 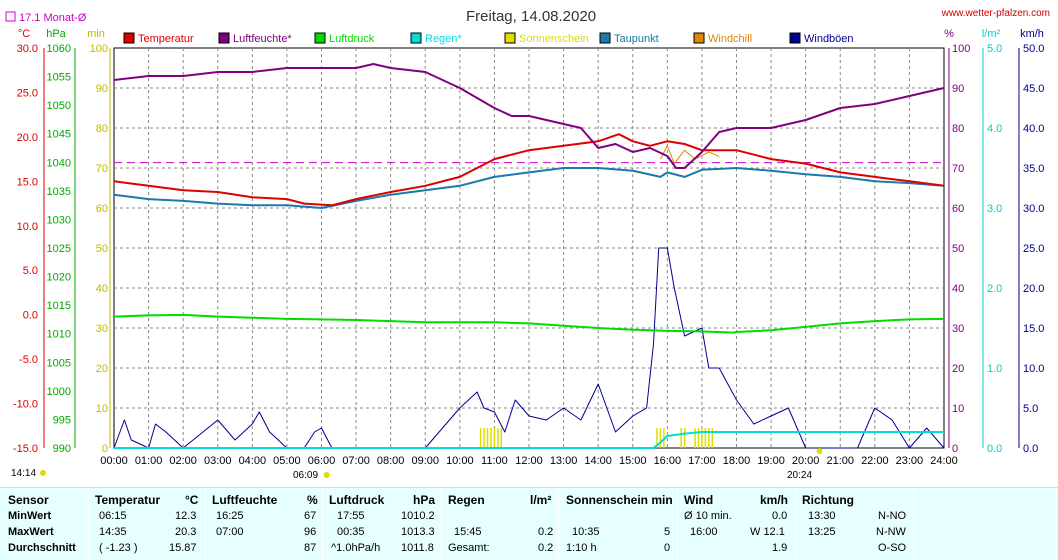 I want to click on temperatur-header: Temperatur, so click(x=128, y=500).